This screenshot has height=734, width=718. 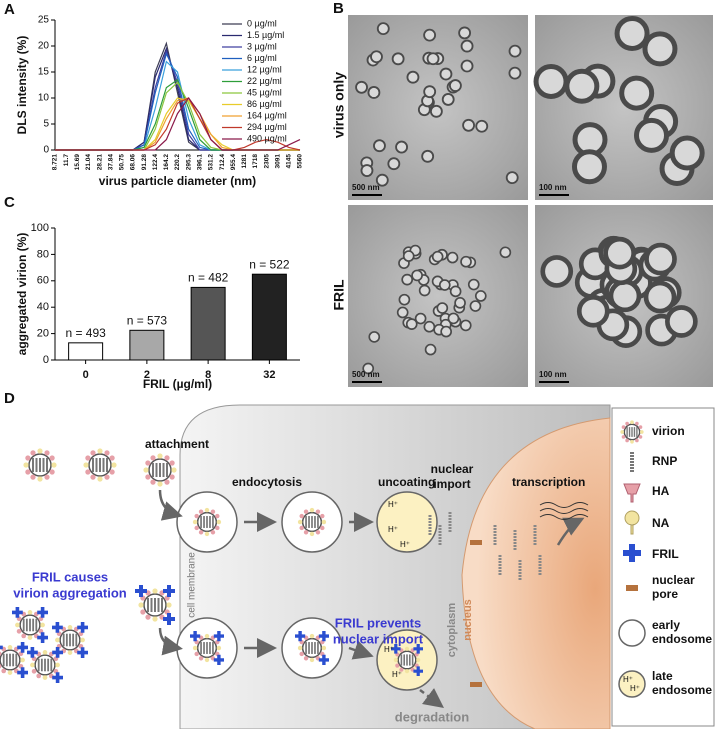 What do you see at coordinates (77, 162) in the screenshot?
I see `x-tick-label: 15.69` at bounding box center [77, 162].